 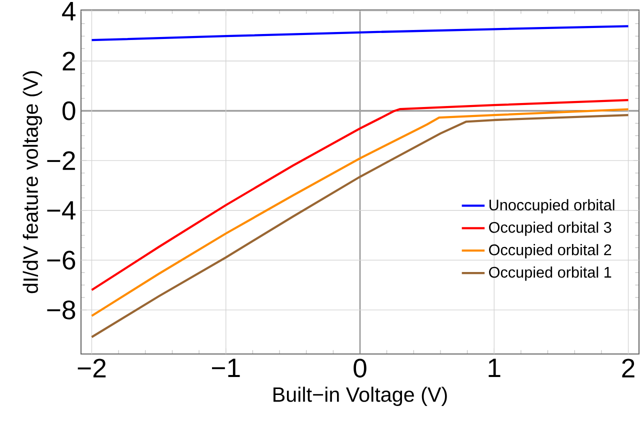 I want to click on y-tick-label: 2, so click(x=68, y=61).